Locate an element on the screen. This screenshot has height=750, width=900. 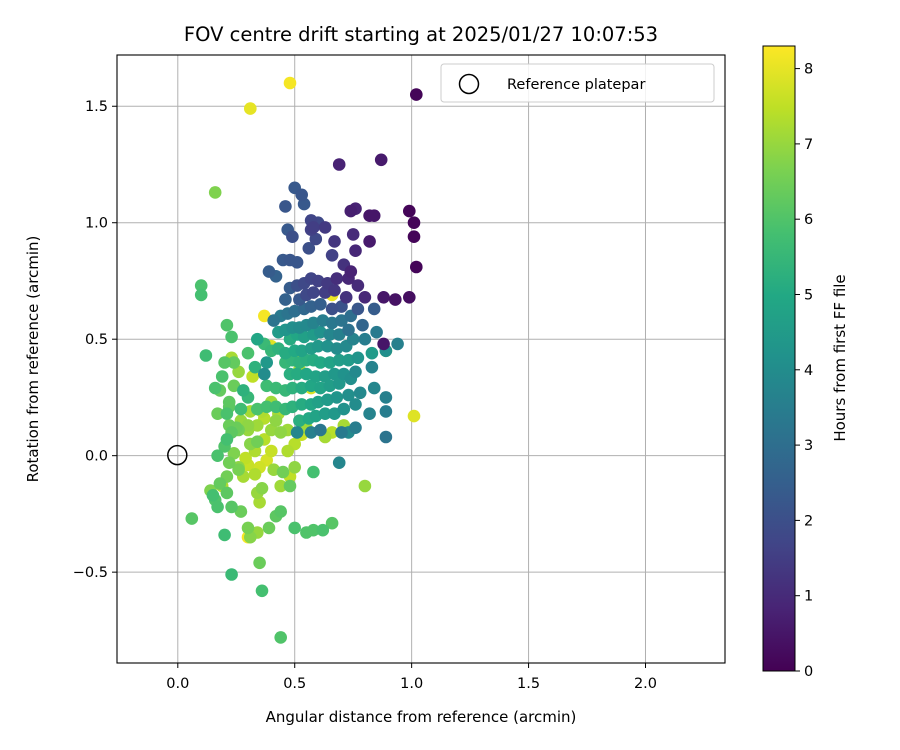
x-tick-label: 2.0 is located at coordinates (645, 684).